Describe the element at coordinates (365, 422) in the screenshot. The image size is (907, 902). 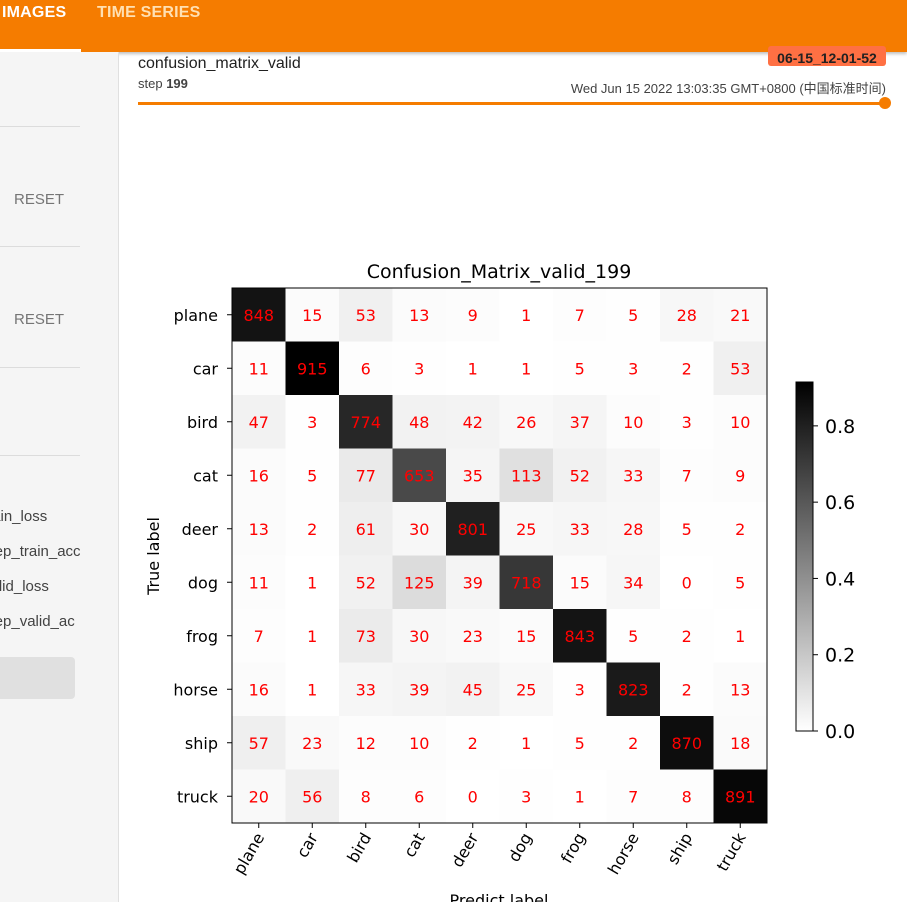
I see `cell-value-label: 774` at that location.